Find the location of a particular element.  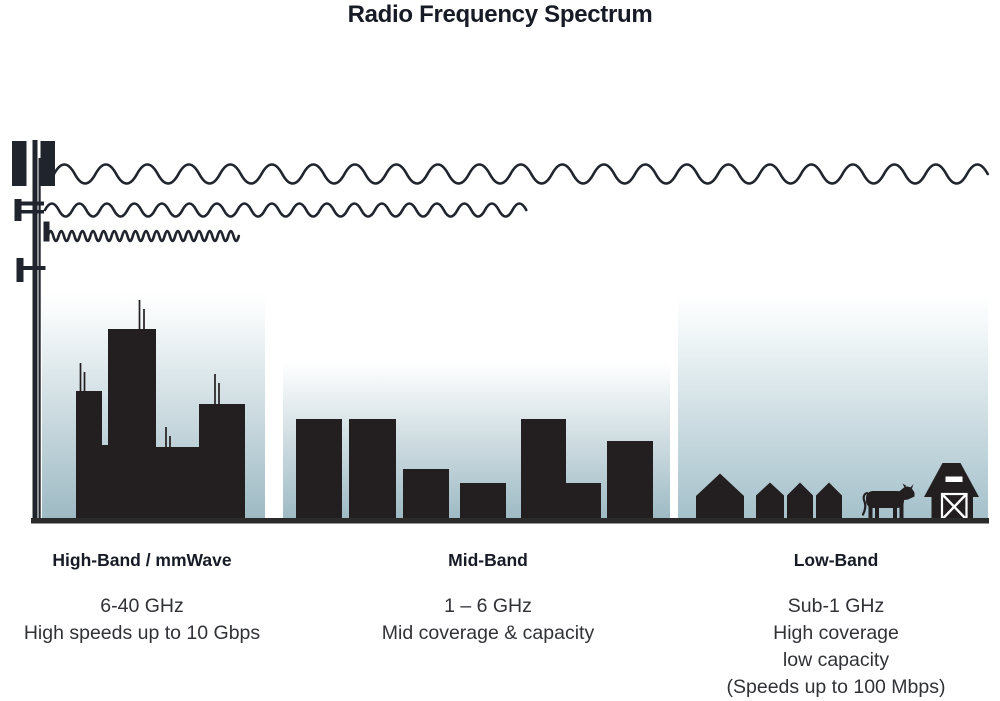

cow-icon is located at coordinates (888, 502).